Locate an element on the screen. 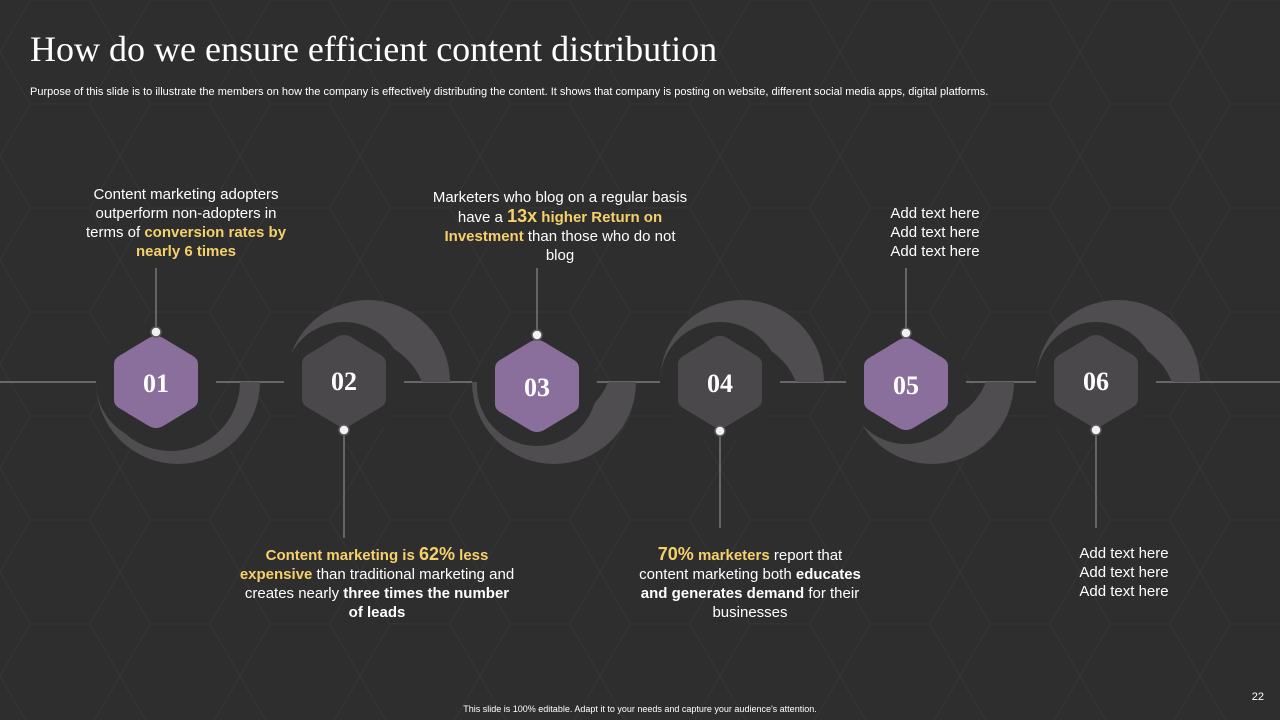 The width and height of the screenshot is (1280, 720). step-2-text-segment: Content marketing is is located at coordinates (342, 555).